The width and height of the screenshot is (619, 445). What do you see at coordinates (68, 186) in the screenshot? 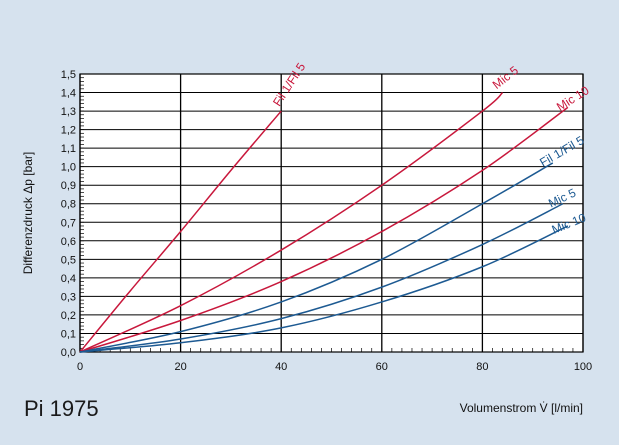
I see `y-tick-label: 0,9` at bounding box center [68, 186].